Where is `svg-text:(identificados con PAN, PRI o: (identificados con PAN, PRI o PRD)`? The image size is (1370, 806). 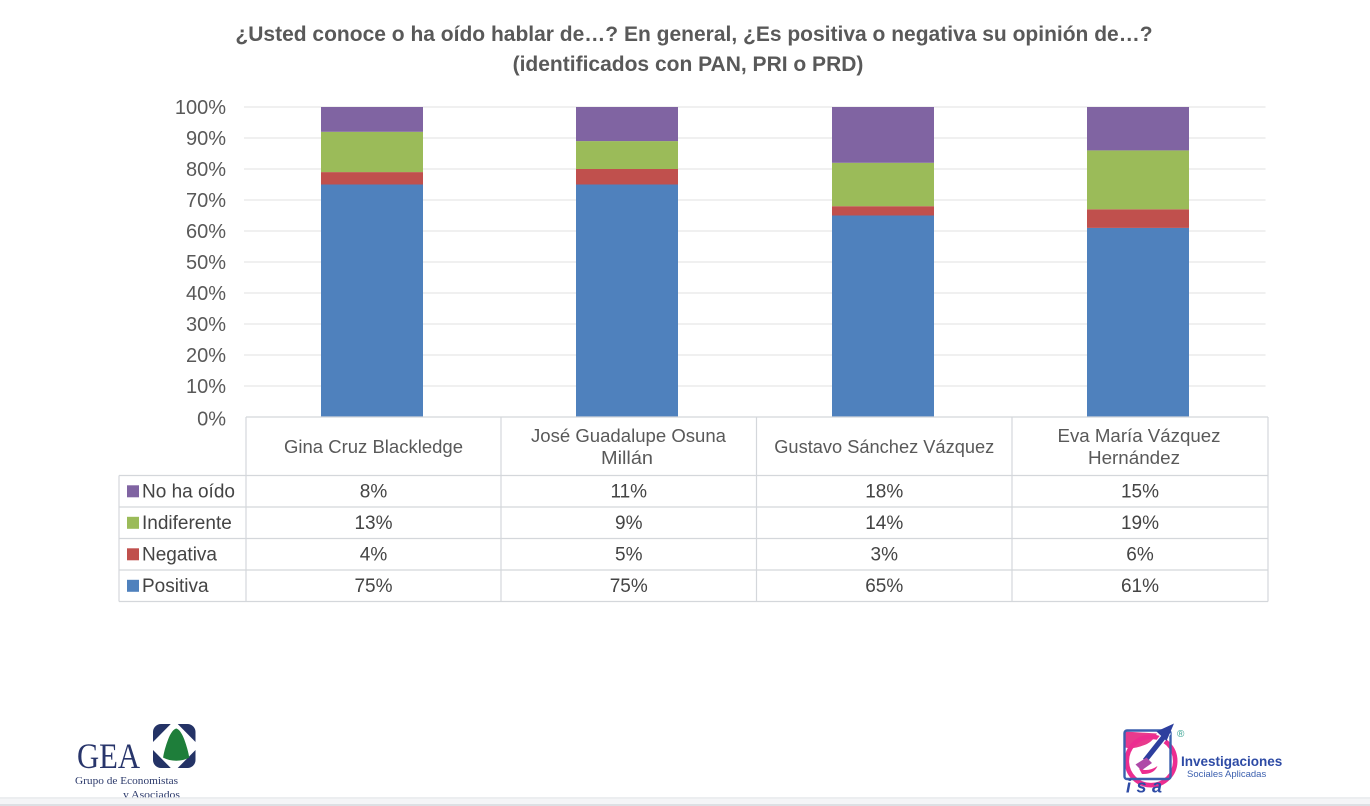
svg-text:(identificados con PAN, PRI o: (identificados con PAN, PRI o PRD) is located at coordinates (688, 64).